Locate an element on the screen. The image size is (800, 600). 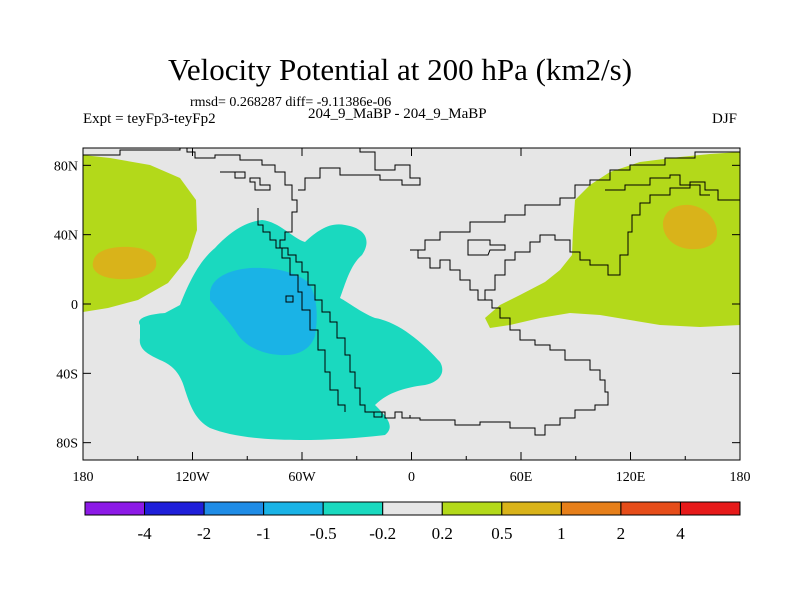
coastline-asia-east is located at coordinates (575, 241).